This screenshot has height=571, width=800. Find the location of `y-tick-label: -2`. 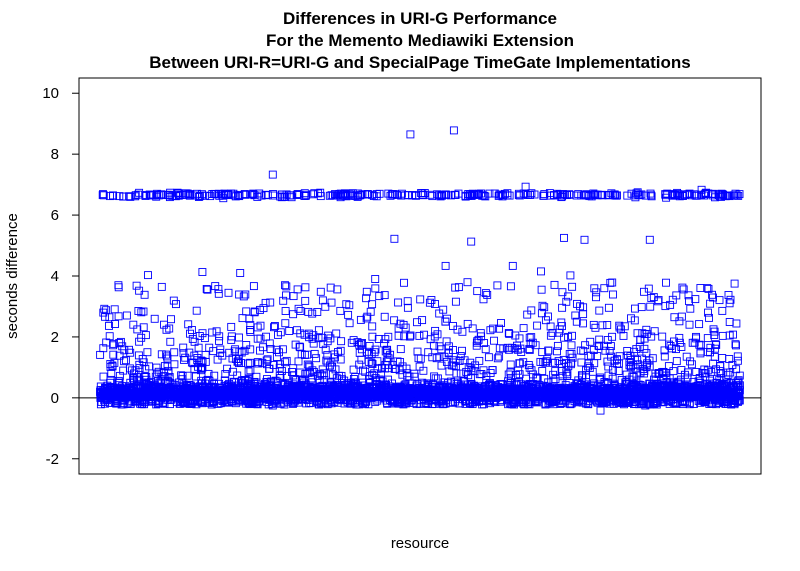

y-tick-label: -2 is located at coordinates (52, 459).